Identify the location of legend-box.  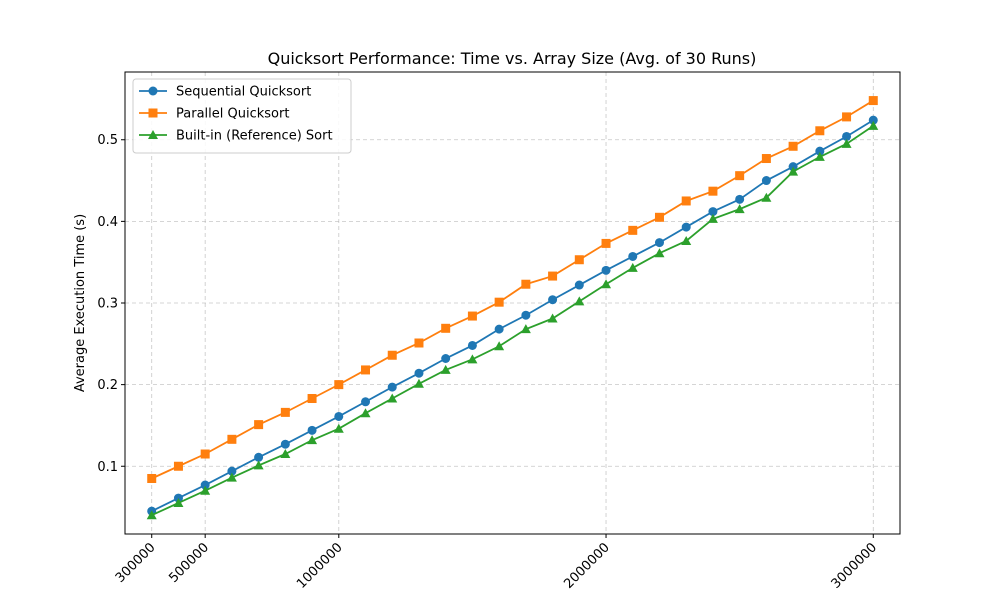
(242, 116).